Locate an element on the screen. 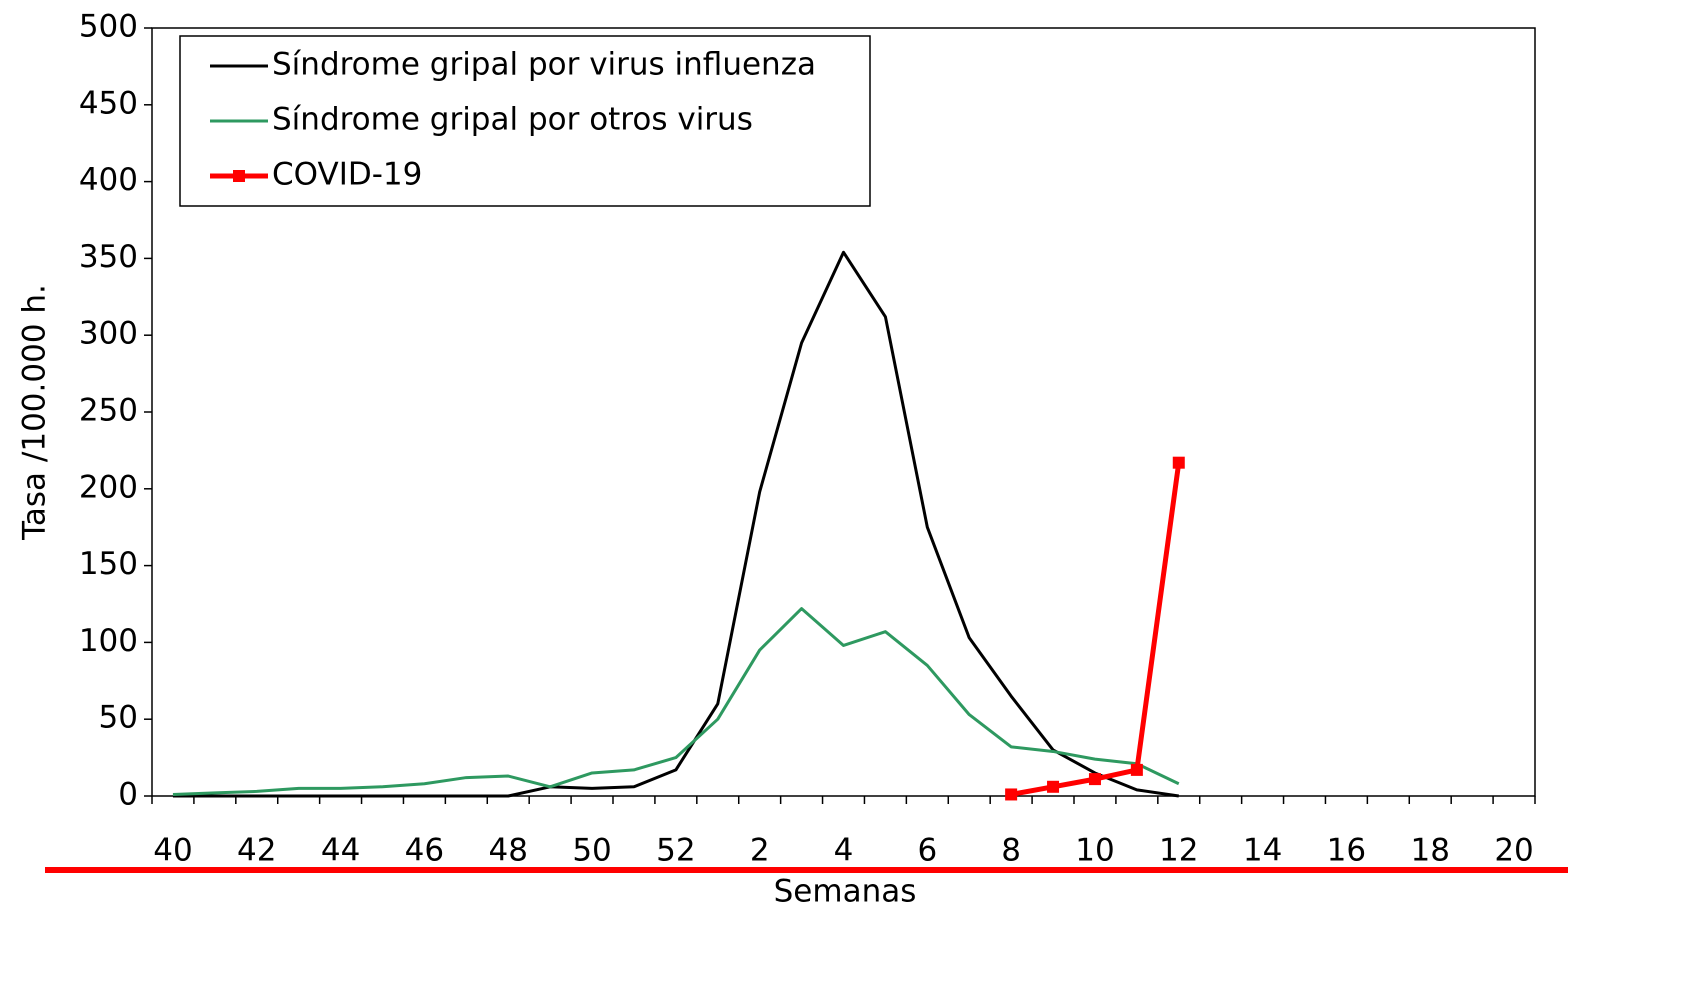 This screenshot has height=985, width=1697. y-tick-label: 400 is located at coordinates (108, 180).